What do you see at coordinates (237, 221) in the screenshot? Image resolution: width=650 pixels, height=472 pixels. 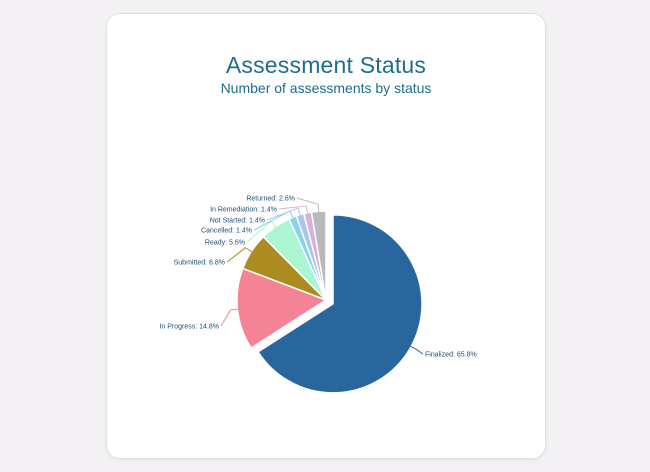 I see `slice-label: Not Started: 1.4%` at bounding box center [237, 221].